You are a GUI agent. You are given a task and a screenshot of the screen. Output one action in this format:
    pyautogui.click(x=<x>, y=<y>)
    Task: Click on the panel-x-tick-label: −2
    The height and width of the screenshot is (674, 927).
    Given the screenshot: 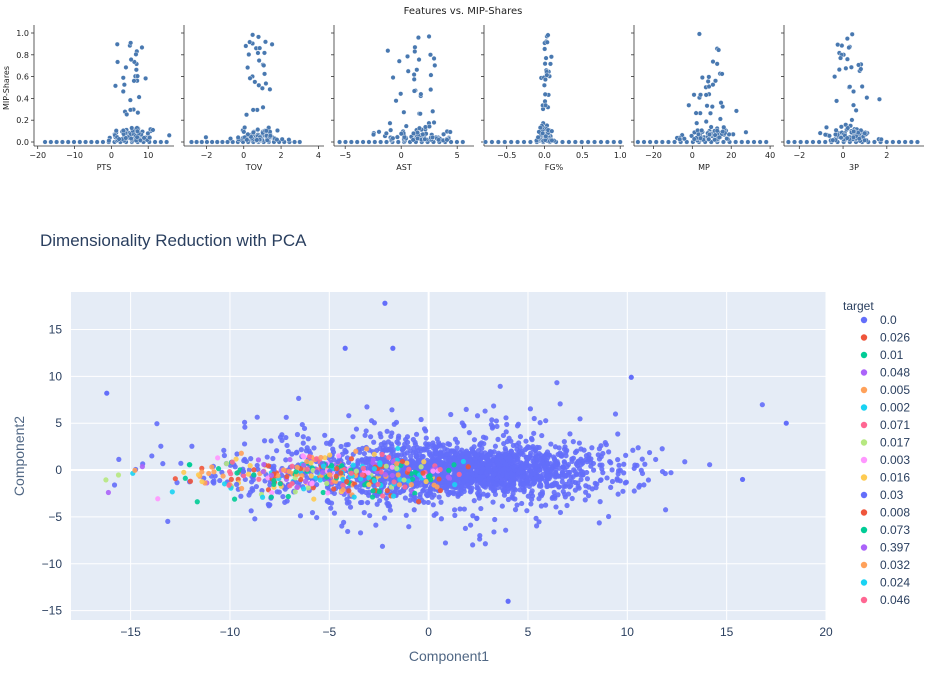 What is the action you would take?
    pyautogui.click(x=799, y=155)
    